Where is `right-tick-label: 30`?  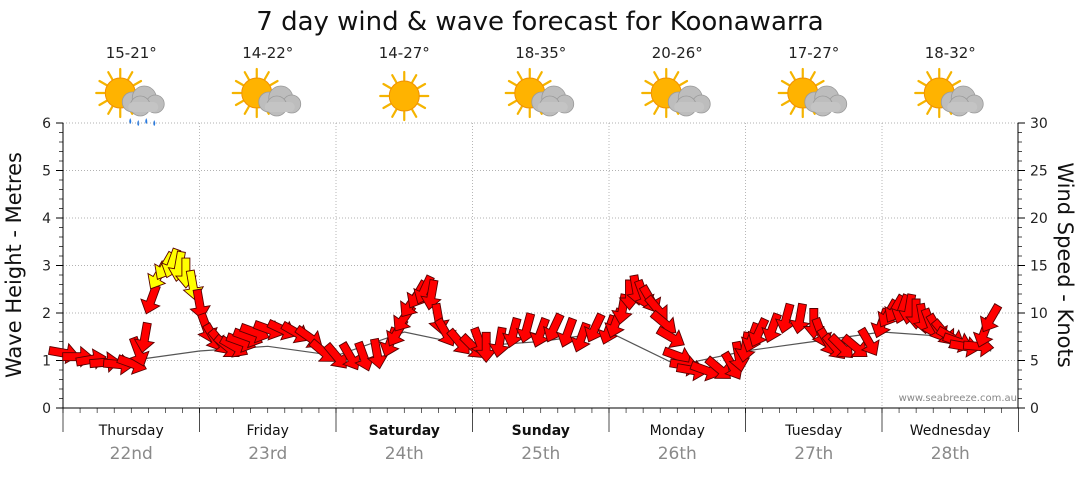 right-tick-label: 30 is located at coordinates (1039, 124).